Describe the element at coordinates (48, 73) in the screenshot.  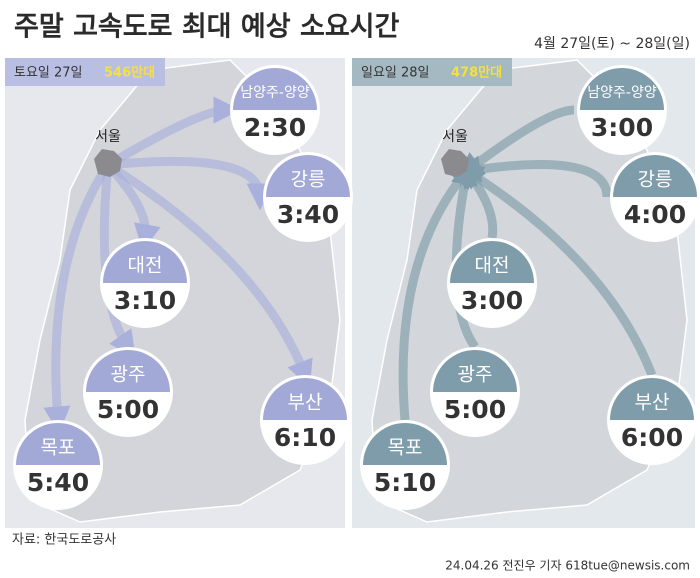
I see `day-label: 토요일 27일` at that location.